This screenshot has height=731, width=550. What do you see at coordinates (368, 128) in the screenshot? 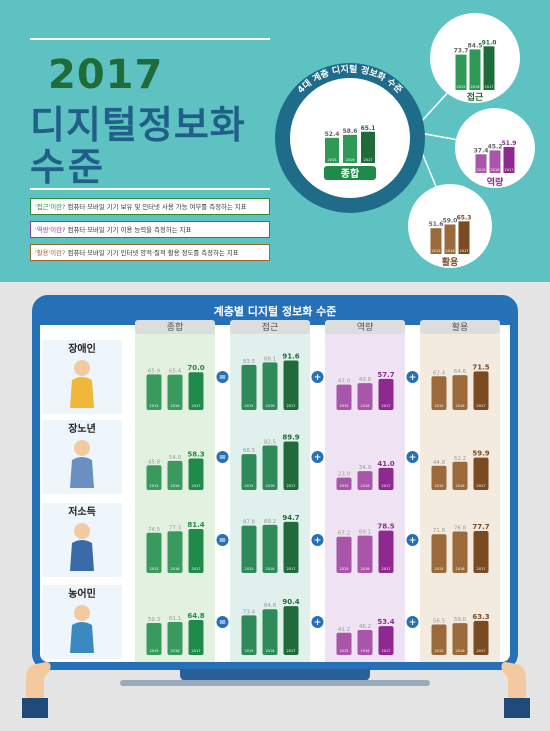
I see `overview-bar-value: 65.1` at bounding box center [368, 128].